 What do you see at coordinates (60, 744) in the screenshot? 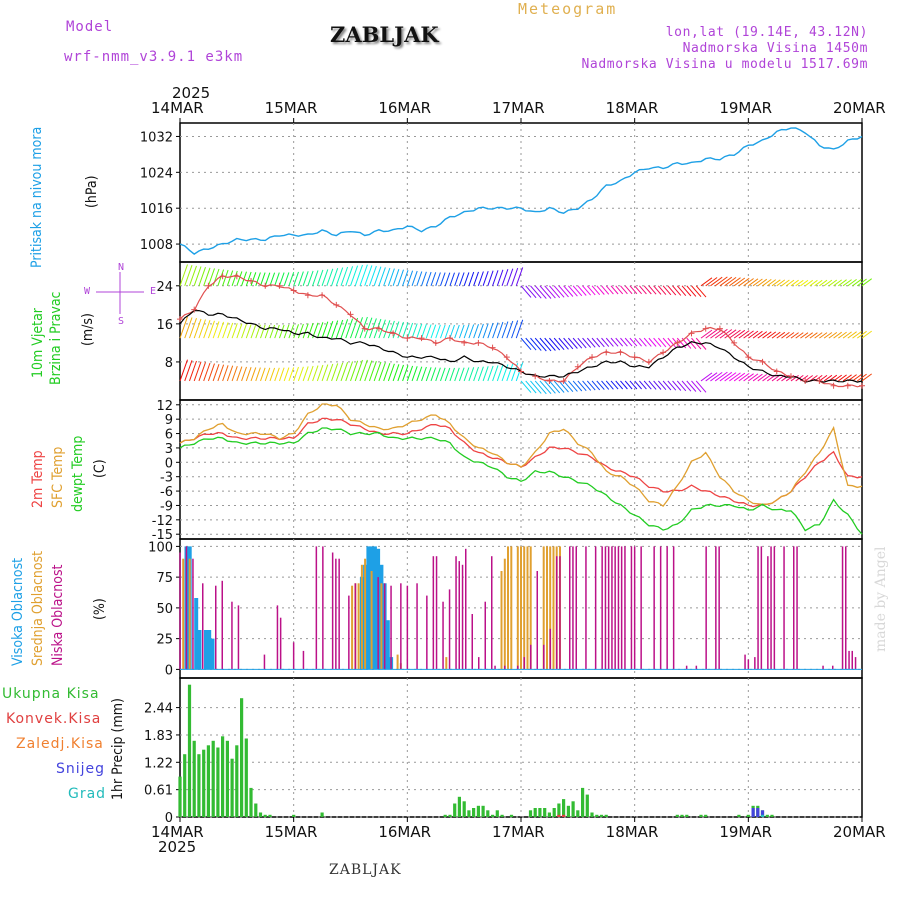
I see `legend-freezing-rain: Zaledj.Kisa` at bounding box center [60, 744].